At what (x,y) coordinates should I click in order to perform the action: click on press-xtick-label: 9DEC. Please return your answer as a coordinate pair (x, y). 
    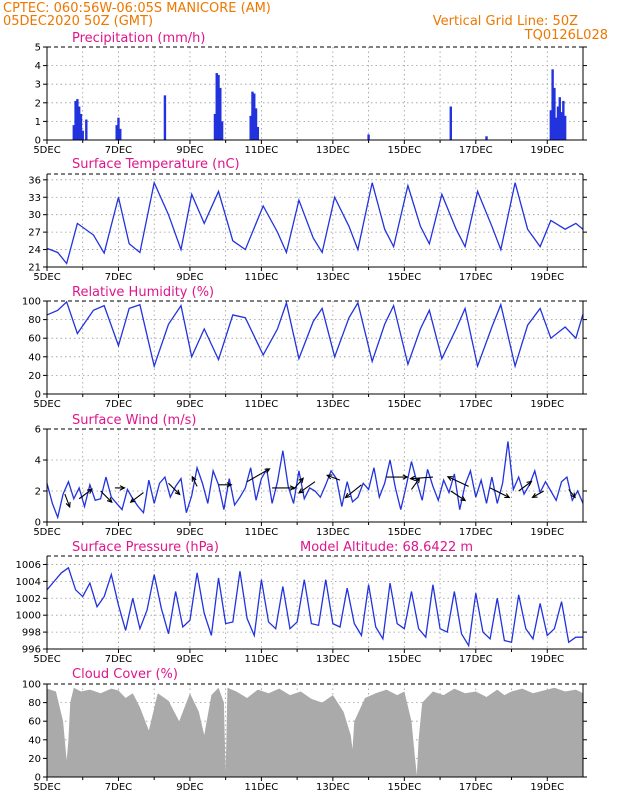
    Looking at the image, I should click on (189, 659).